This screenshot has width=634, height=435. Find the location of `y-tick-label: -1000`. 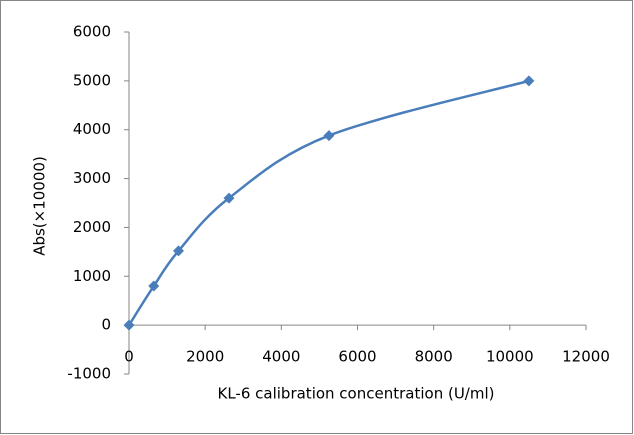

y-tick-label: -1000 is located at coordinates (89, 374).